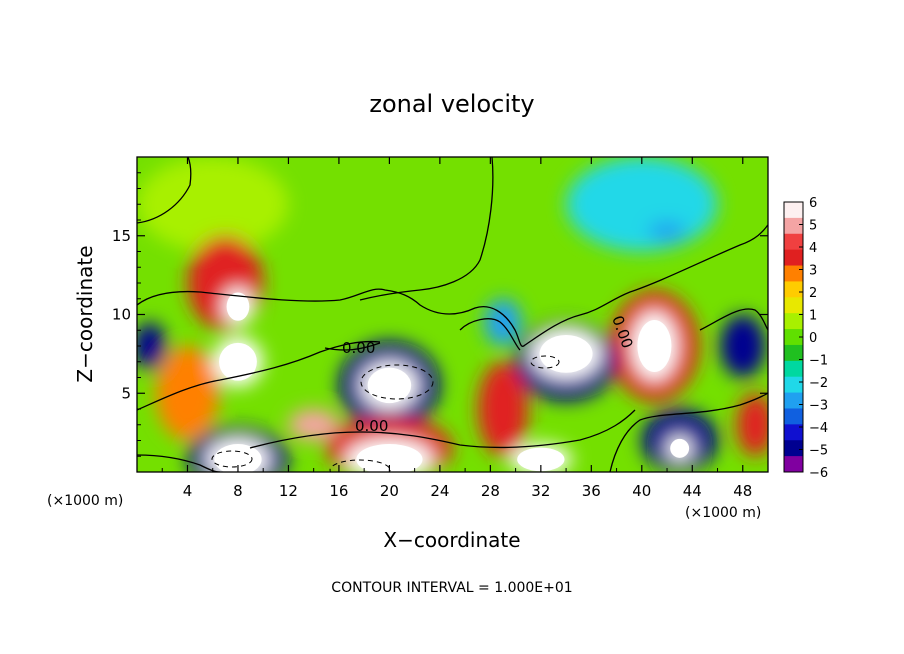  I want to click on contour-interval-footer: CONTOUR INTERVAL = 1.000E+01, so click(451, 588).